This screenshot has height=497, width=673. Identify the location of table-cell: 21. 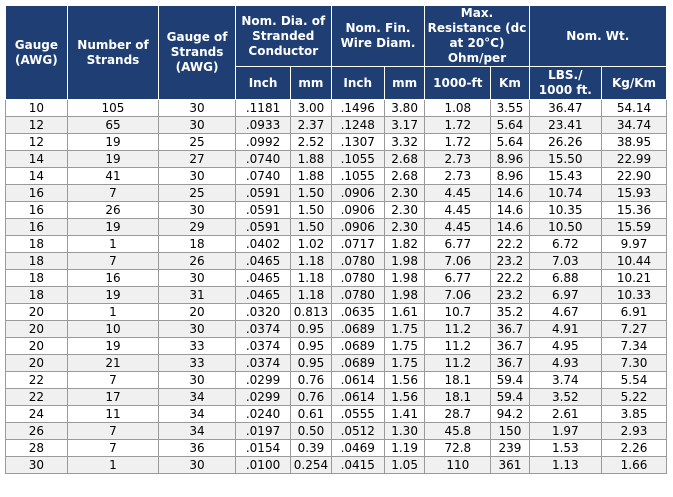
(113, 363).